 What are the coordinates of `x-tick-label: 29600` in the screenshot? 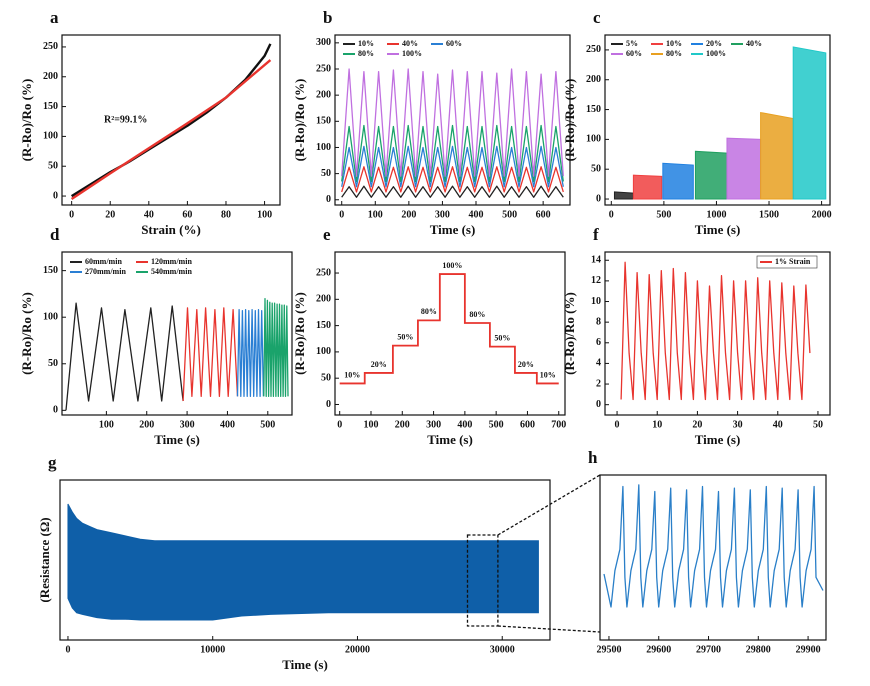 It's located at (658, 649).